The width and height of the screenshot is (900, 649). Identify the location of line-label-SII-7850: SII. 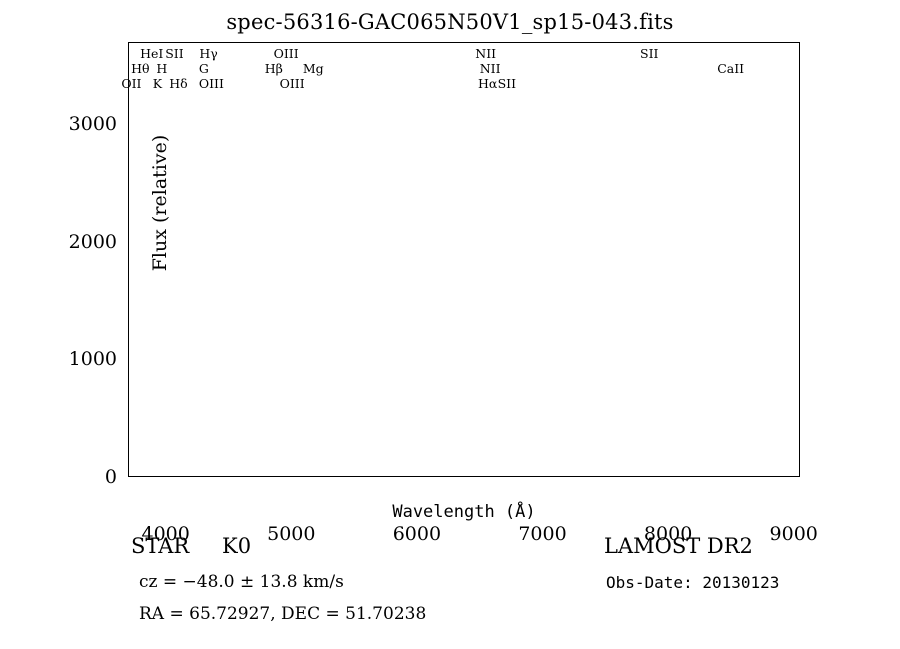
(649, 53).